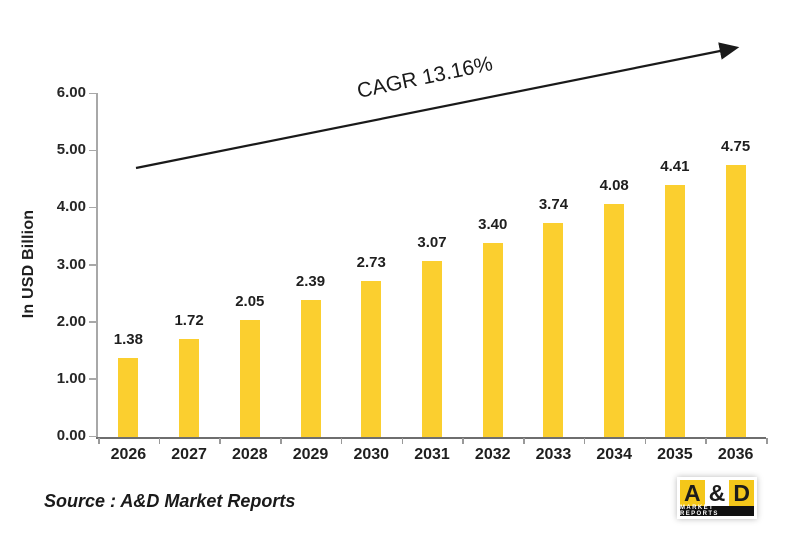 The image size is (800, 533). I want to click on bar-value-label: 3.40, so click(493, 224).